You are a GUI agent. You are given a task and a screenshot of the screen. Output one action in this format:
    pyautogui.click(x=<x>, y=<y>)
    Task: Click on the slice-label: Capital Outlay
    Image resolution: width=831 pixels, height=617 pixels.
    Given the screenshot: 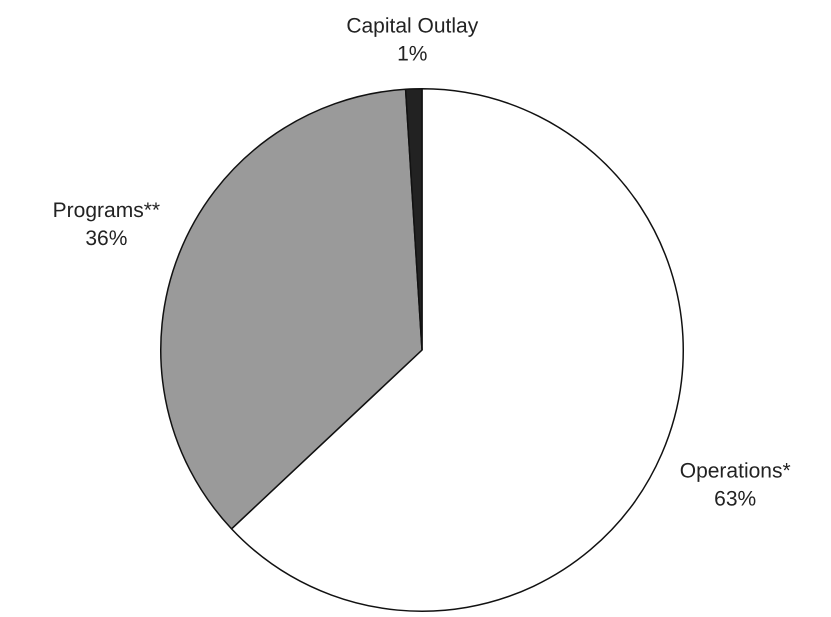 What is the action you would take?
    pyautogui.click(x=412, y=26)
    